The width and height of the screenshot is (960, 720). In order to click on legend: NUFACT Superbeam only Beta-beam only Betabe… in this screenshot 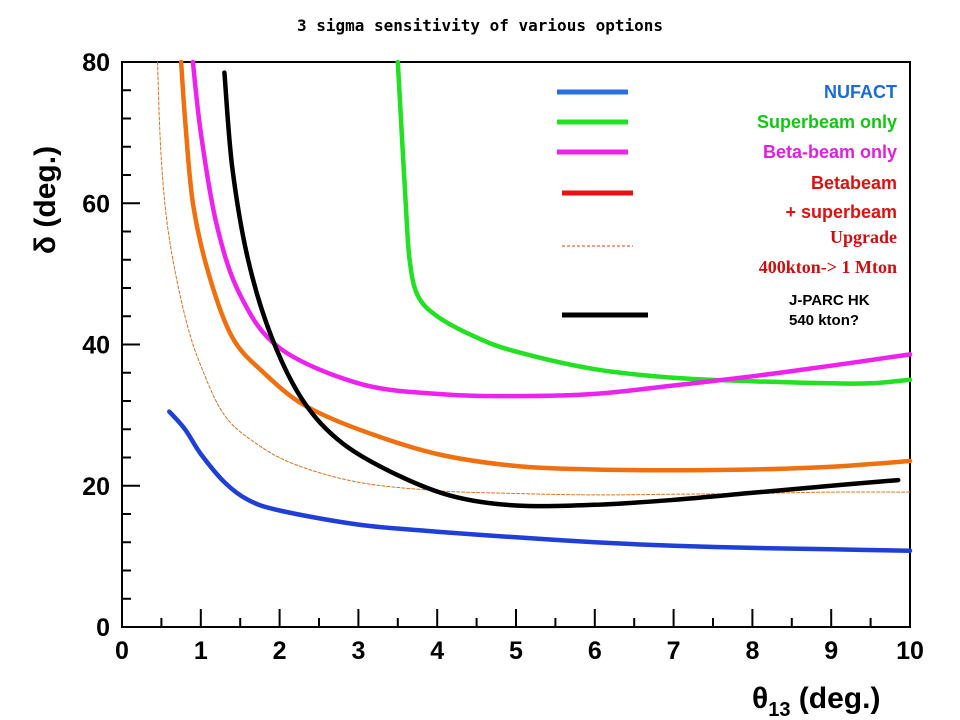, I will do `click(727, 205)`.